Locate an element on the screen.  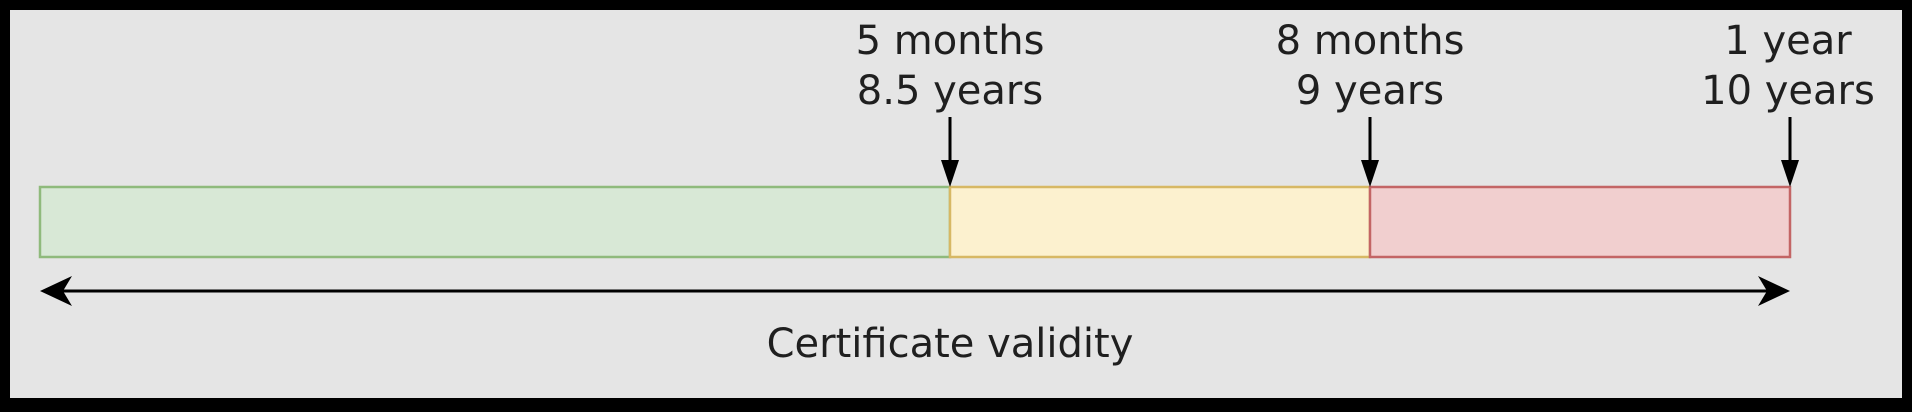
marker-3-arrowhead is located at coordinates (1790, 173).